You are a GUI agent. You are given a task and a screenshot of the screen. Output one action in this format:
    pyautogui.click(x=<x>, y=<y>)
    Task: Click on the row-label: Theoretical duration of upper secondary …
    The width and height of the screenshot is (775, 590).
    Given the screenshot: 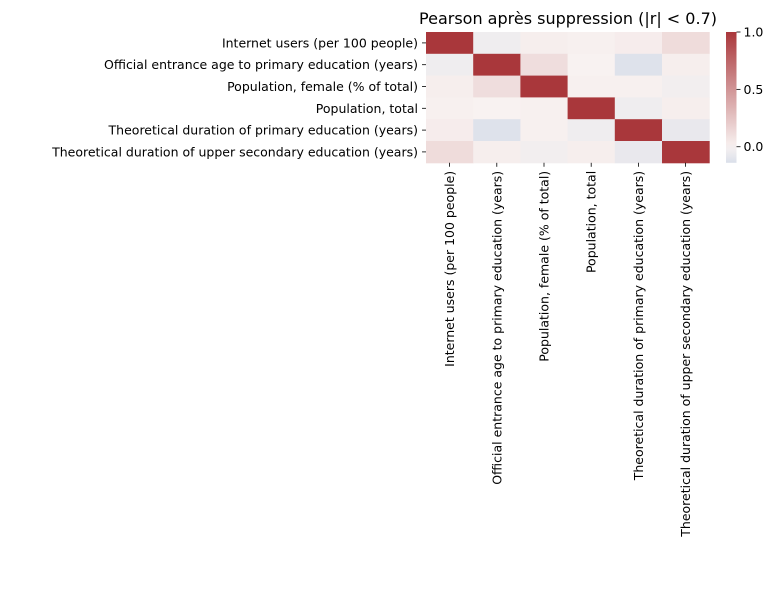 What is the action you would take?
    pyautogui.click(x=234, y=151)
    